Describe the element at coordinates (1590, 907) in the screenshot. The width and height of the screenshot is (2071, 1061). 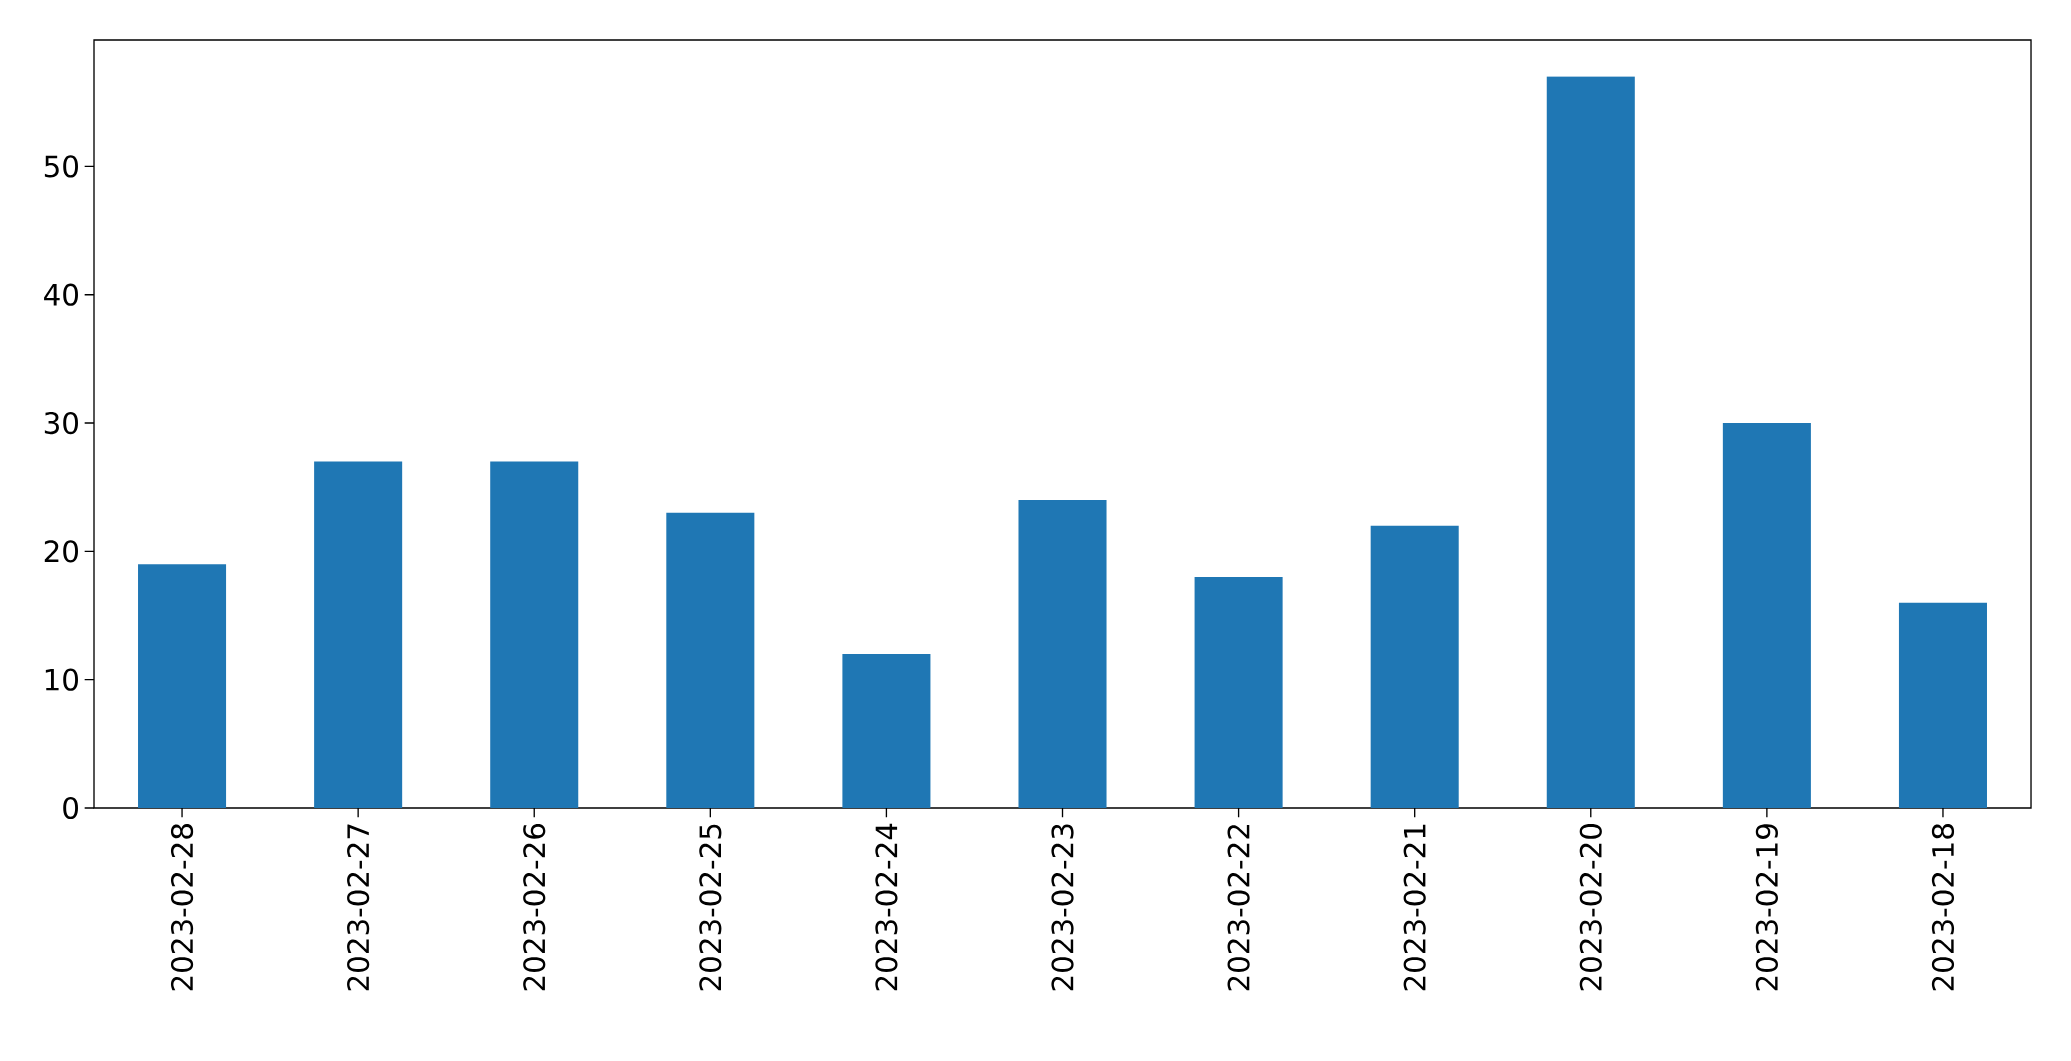
I see `x-tick-label: 2023-02-20` at that location.